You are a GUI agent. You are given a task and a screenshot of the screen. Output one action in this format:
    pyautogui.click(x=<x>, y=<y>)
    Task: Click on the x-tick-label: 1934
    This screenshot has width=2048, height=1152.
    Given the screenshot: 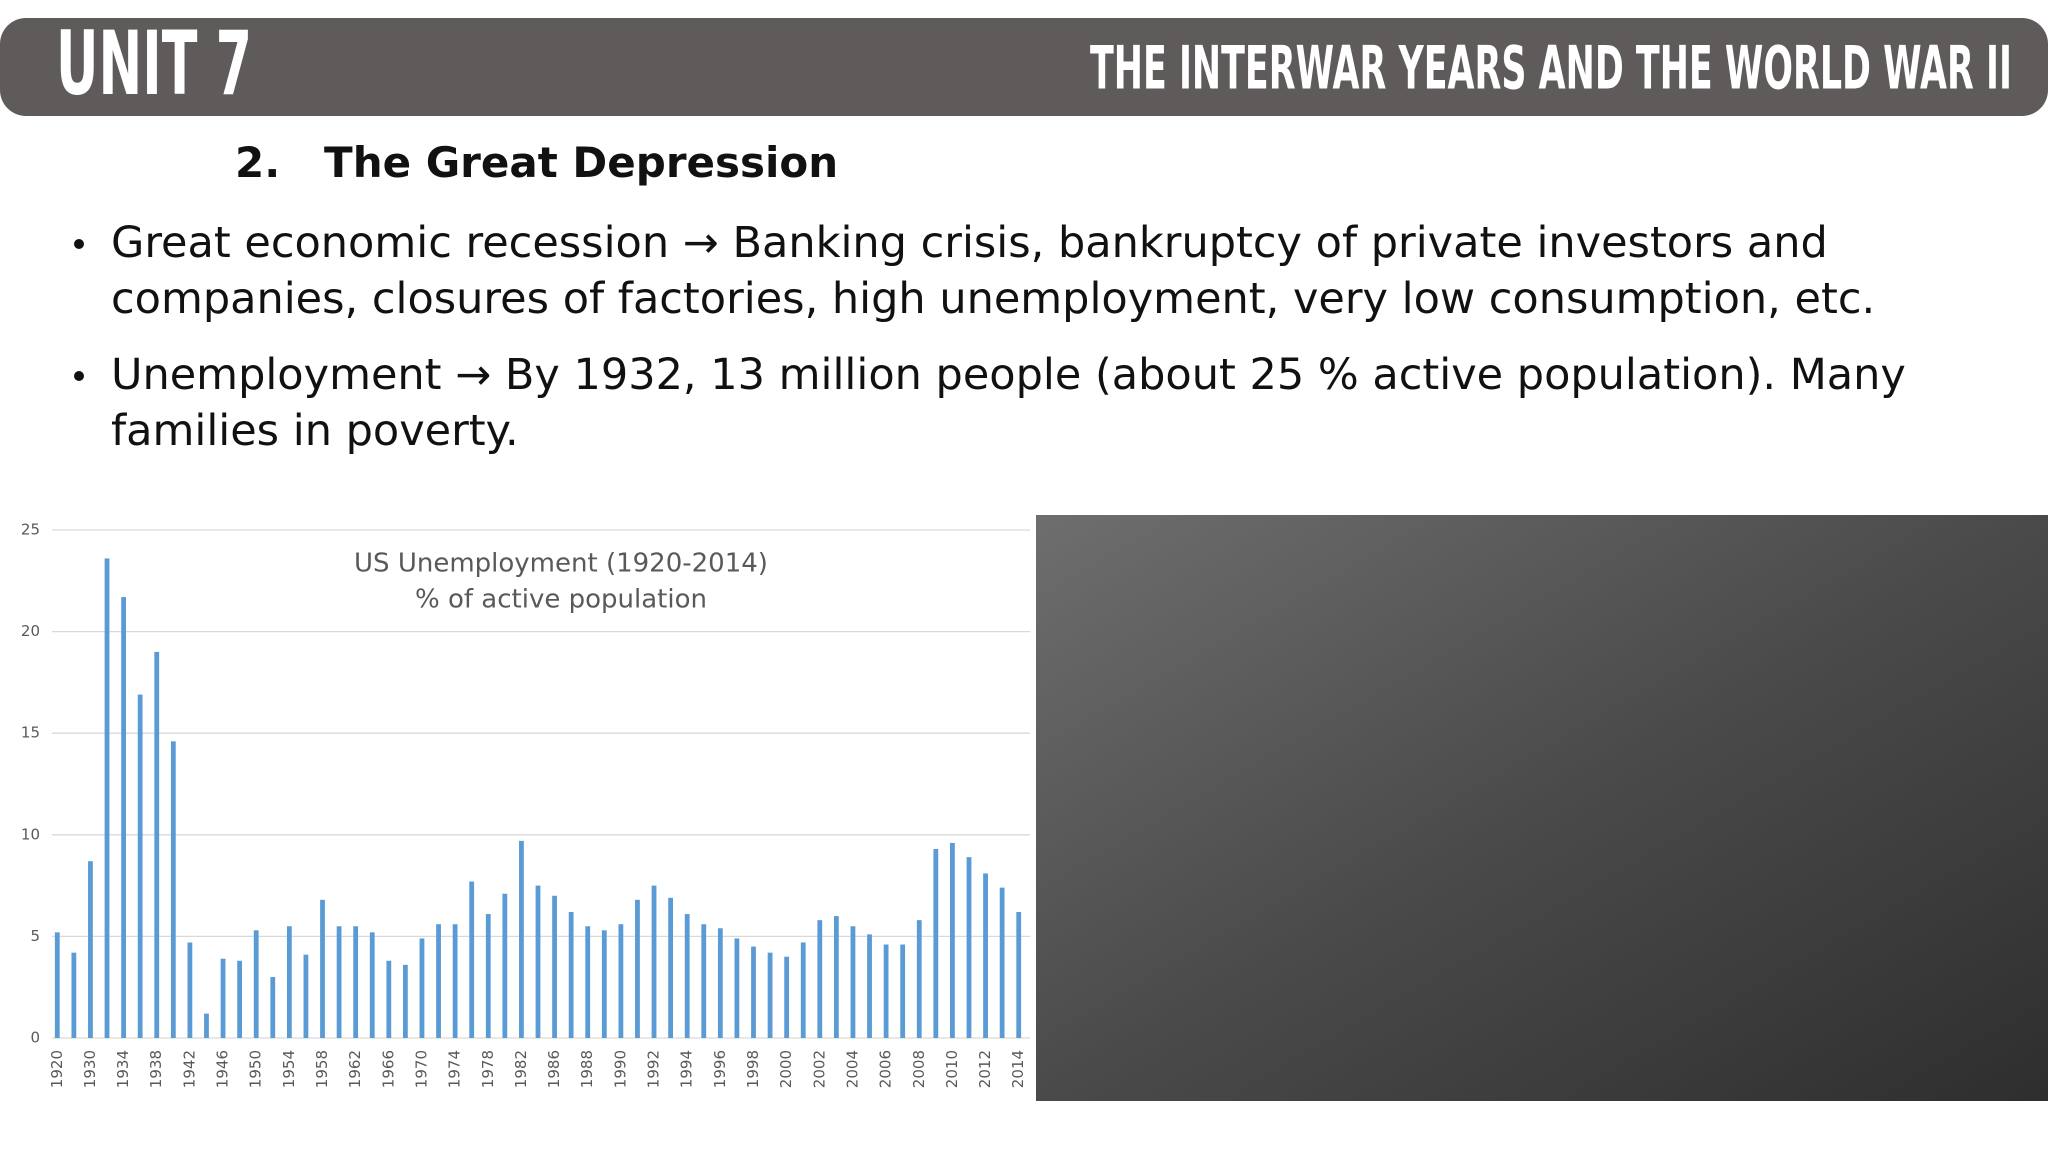 What is the action you would take?
    pyautogui.click(x=123, y=1069)
    